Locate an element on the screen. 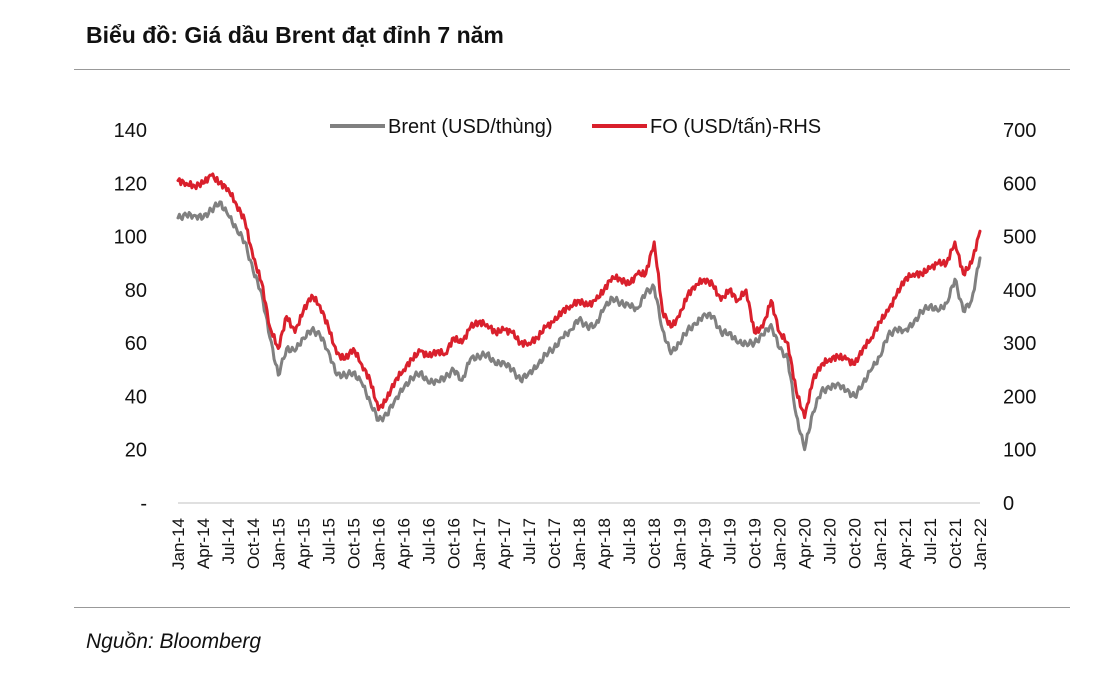 Image resolution: width=1108 pixels, height=692 pixels. x-tick-label: Jul-17 is located at coordinates (529, 541).